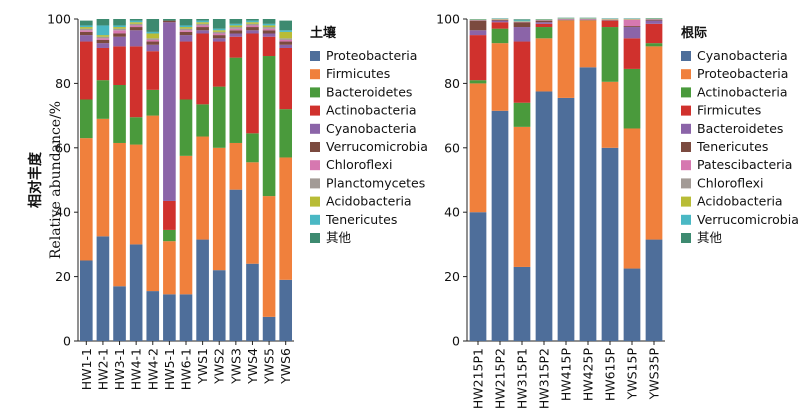  What do you see at coordinates (45, 180) in the screenshot?
I see `y-axis-title: 相对丰度 Relative abundance/%` at bounding box center [45, 180].